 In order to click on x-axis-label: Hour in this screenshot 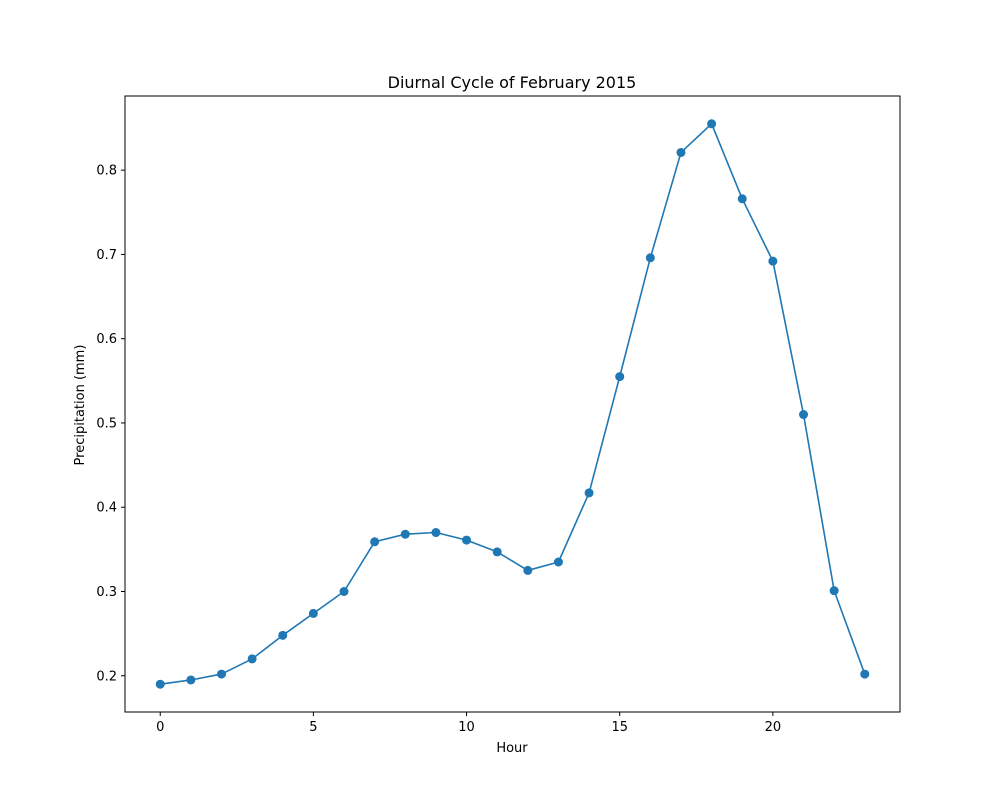, I will do `click(512, 748)`.